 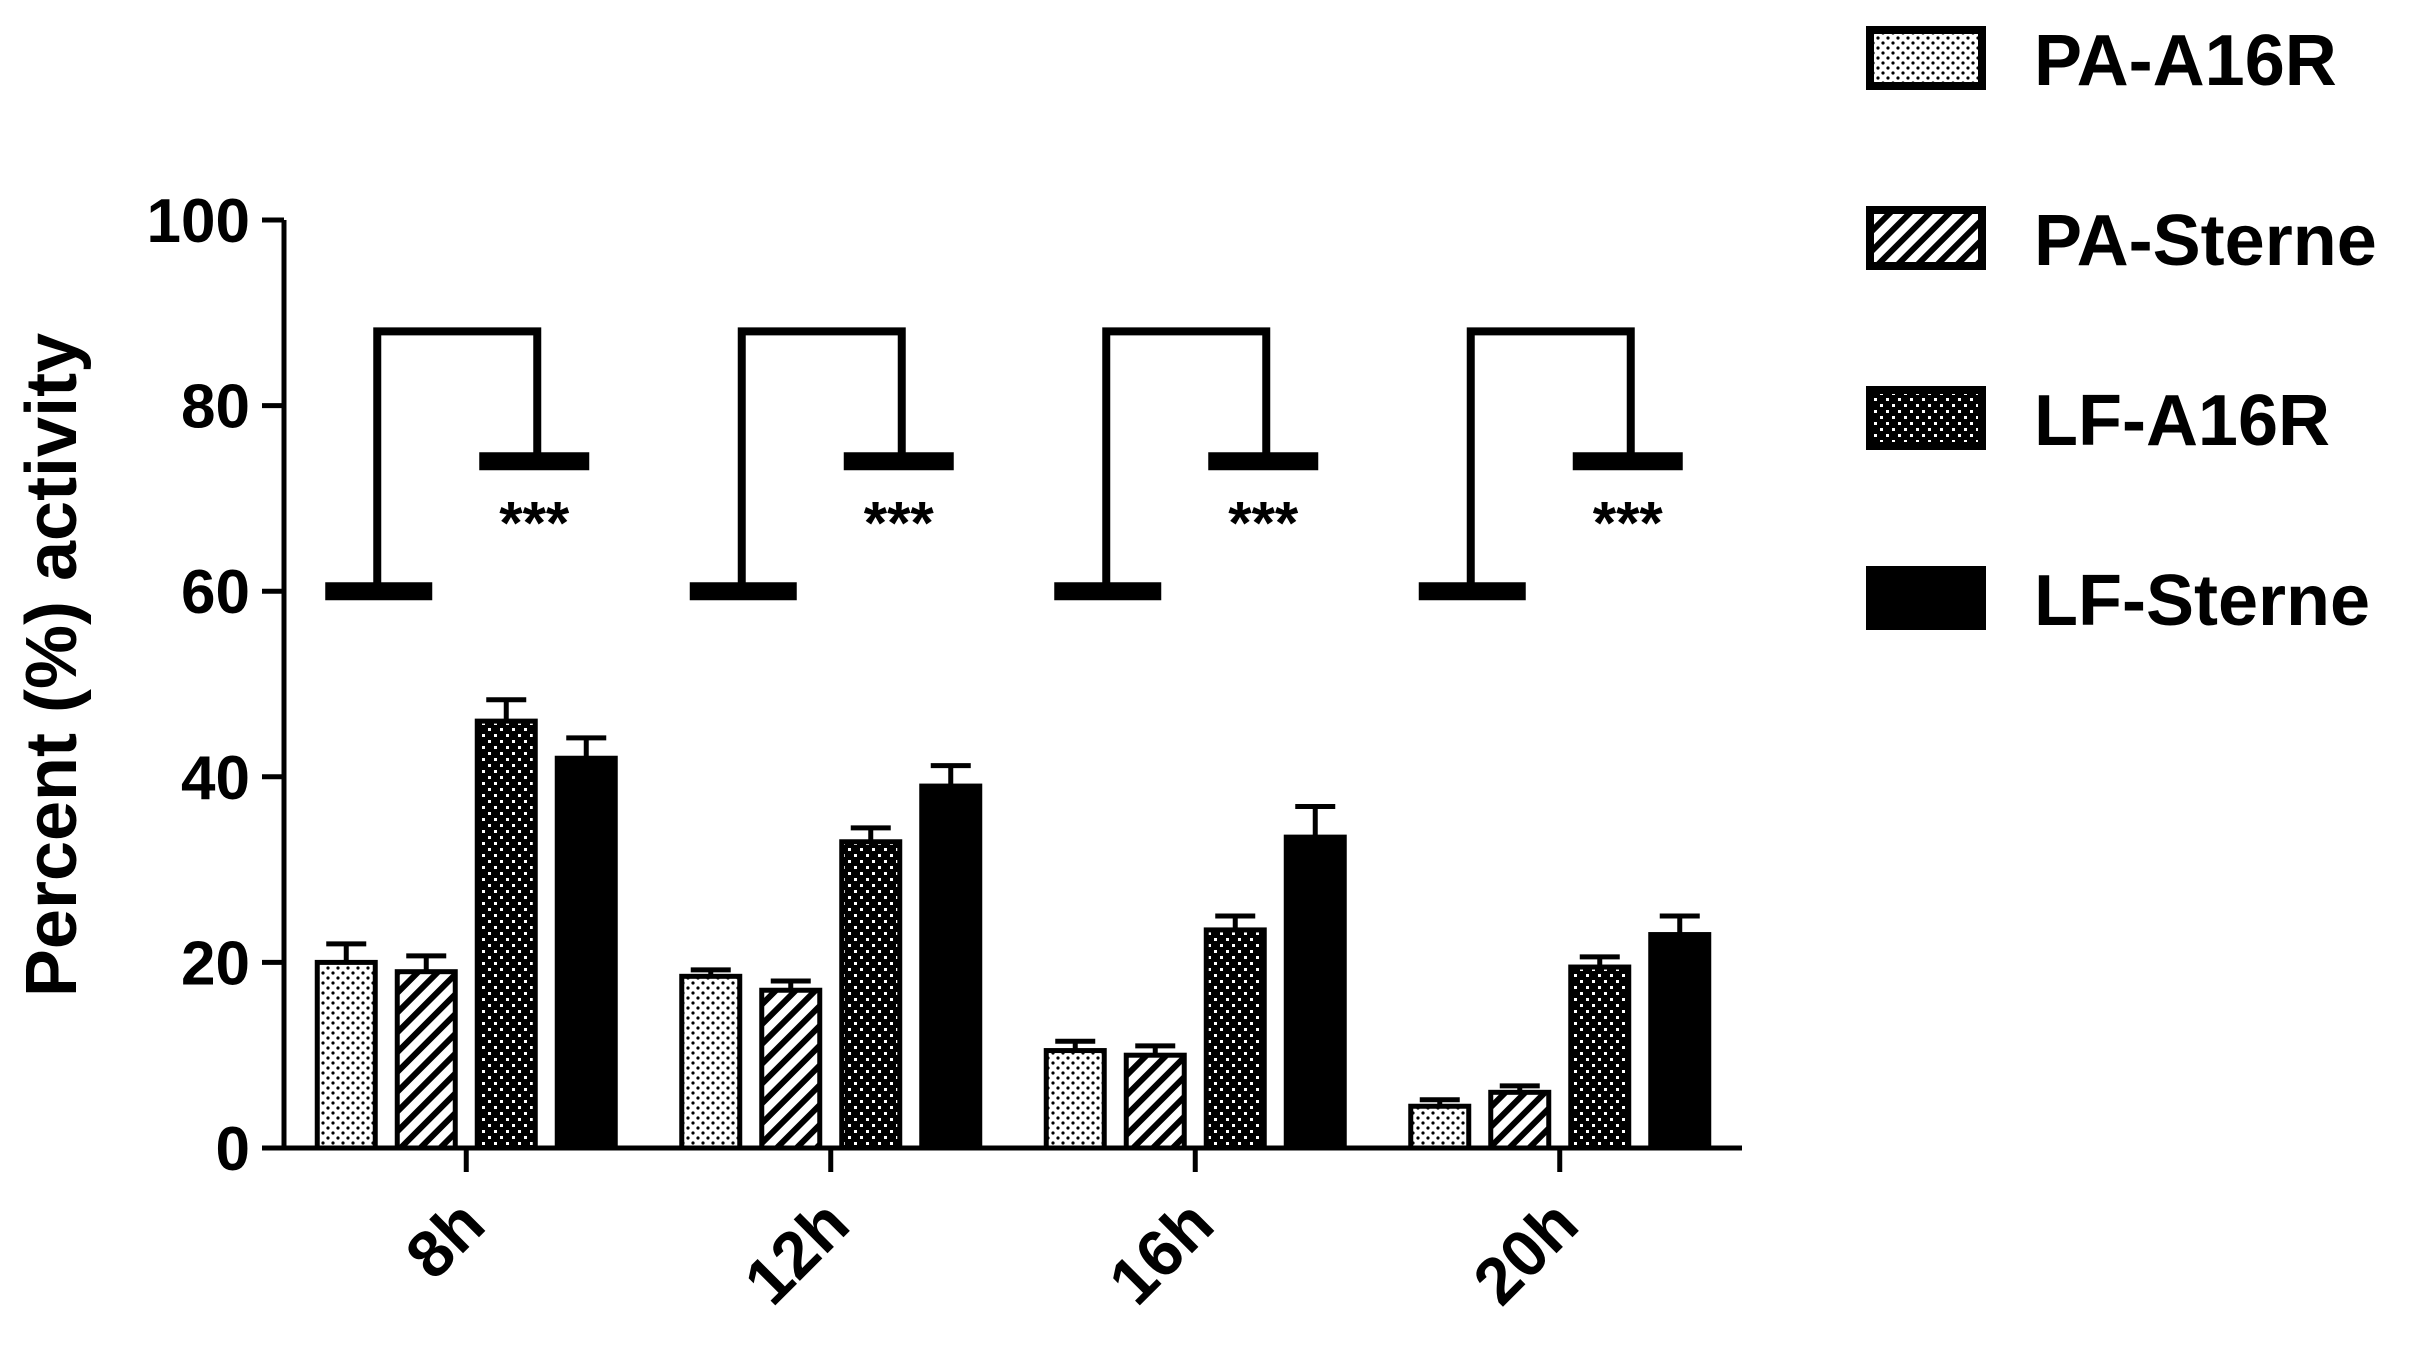 I want to click on x-tick-label-12h: 12h, so click(x=796, y=1252).